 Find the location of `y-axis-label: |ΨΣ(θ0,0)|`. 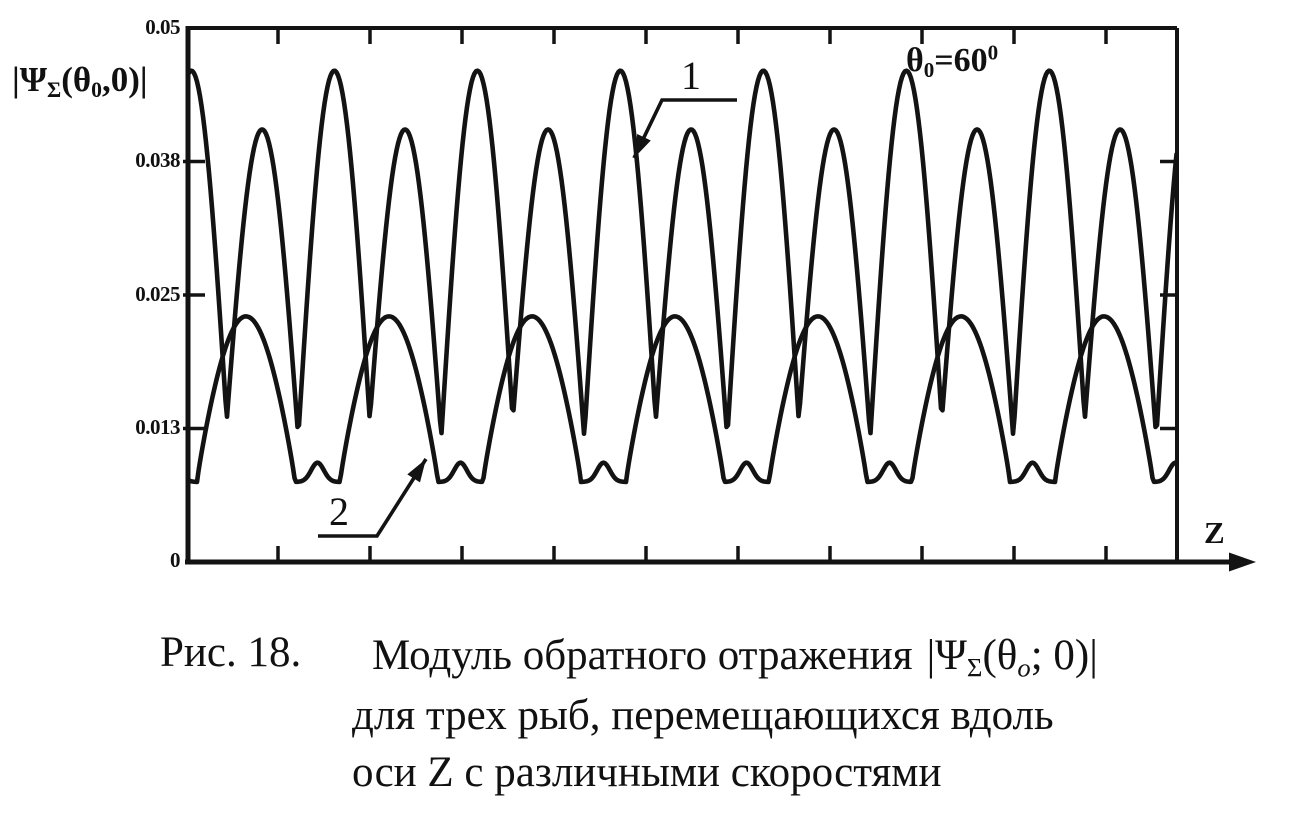

y-axis-label: |ΨΣ(θ0,0)| is located at coordinates (80, 81).